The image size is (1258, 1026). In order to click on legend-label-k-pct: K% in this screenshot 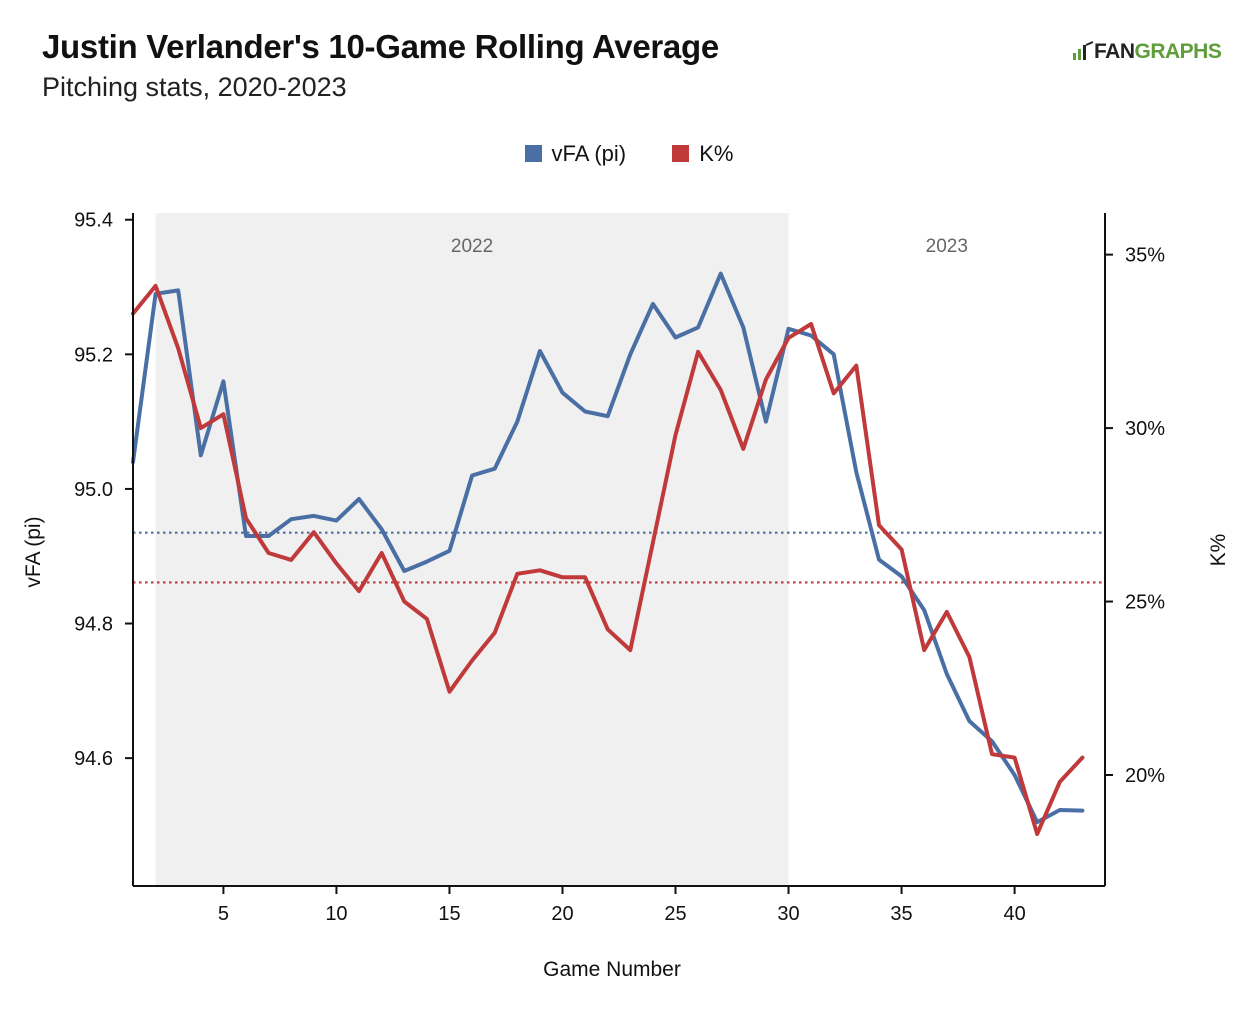, I will do `click(716, 153)`.